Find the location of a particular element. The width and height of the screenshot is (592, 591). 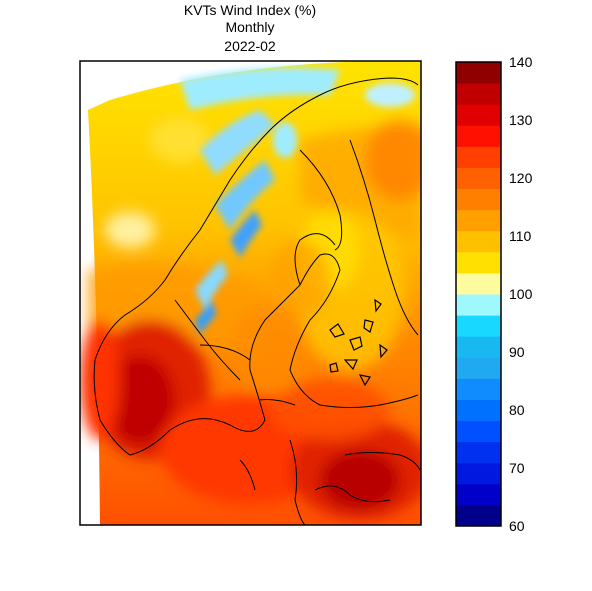

colorbar-tick-label: 80 is located at coordinates (517, 410).